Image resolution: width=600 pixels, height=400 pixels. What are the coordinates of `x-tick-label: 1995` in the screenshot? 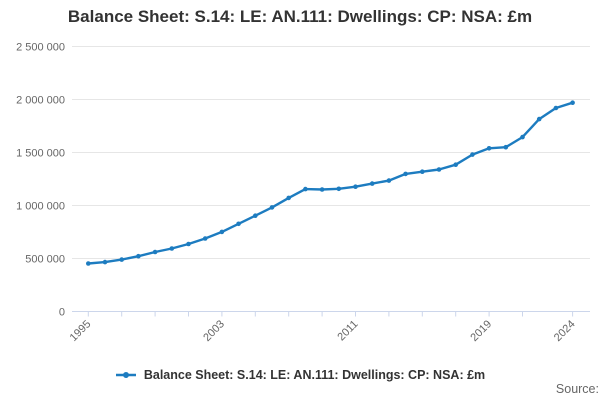 It's located at (81, 331).